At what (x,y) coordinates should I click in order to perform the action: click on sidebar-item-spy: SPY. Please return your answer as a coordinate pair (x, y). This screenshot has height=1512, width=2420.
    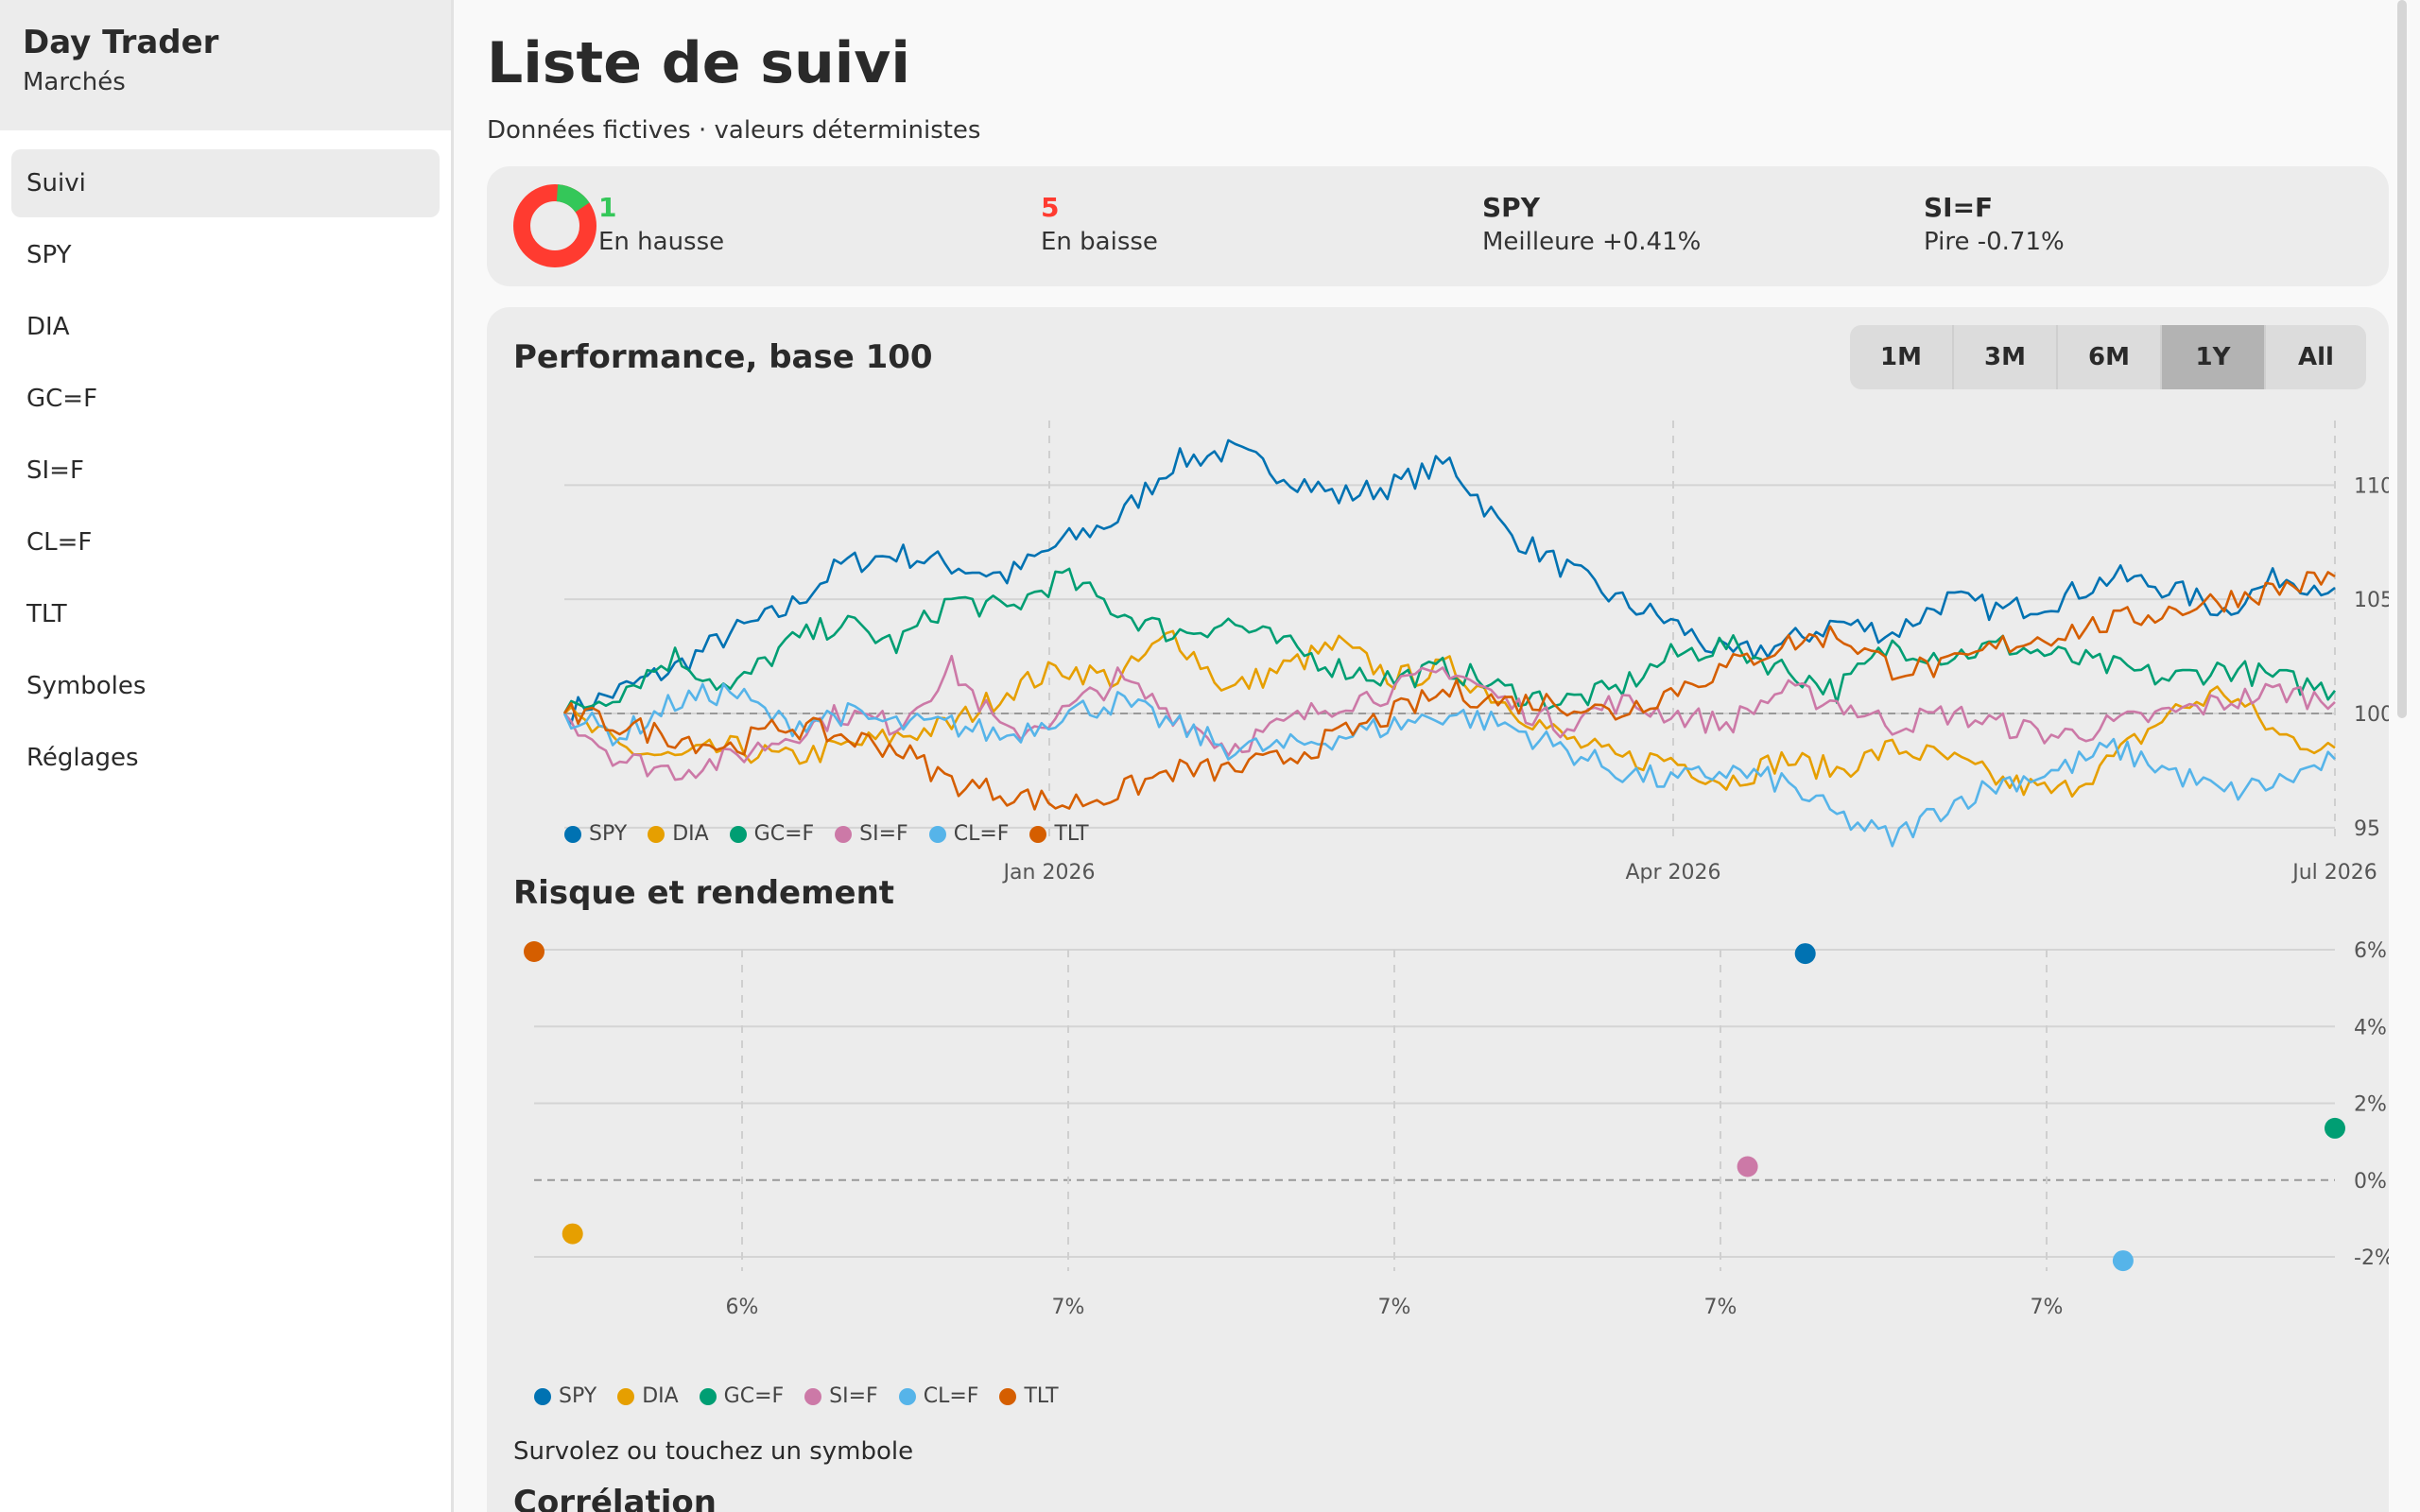
    Looking at the image, I should click on (49, 255).